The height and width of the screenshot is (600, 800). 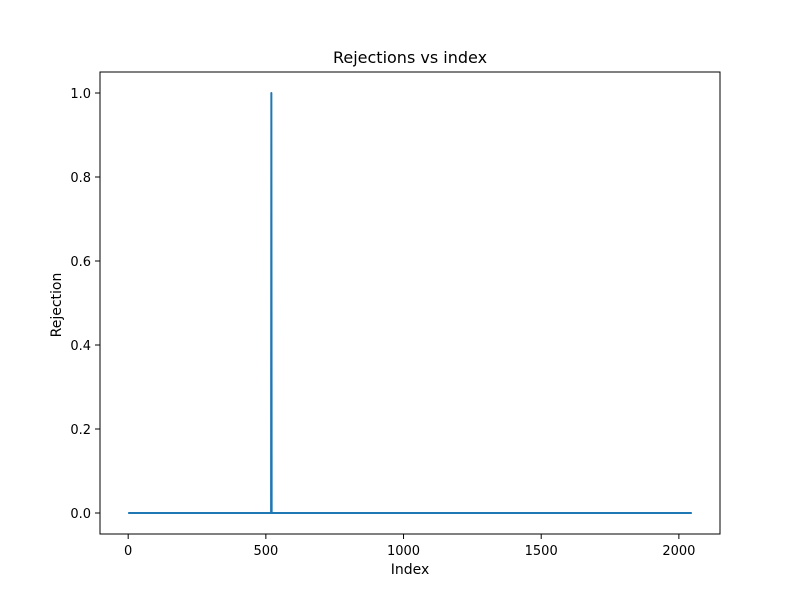 I want to click on x-tick-label: 2000, so click(x=678, y=551).